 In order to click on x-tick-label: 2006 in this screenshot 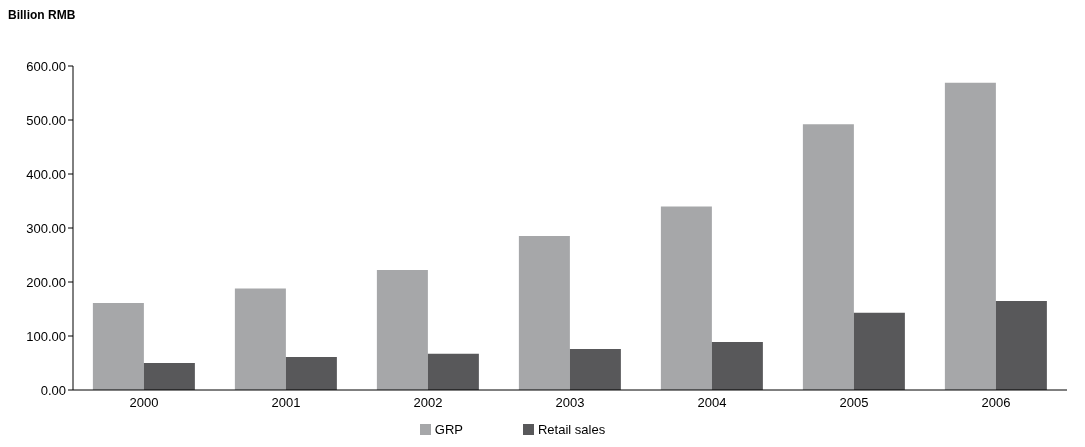, I will do `click(996, 403)`.